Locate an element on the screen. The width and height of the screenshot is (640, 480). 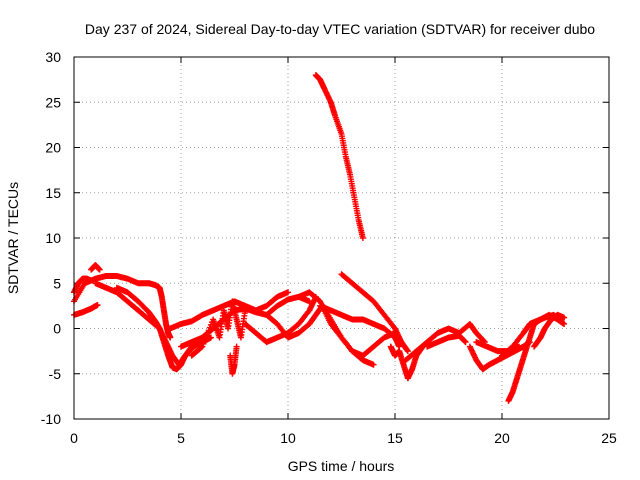
x-tick-label: 25 is located at coordinates (609, 438).